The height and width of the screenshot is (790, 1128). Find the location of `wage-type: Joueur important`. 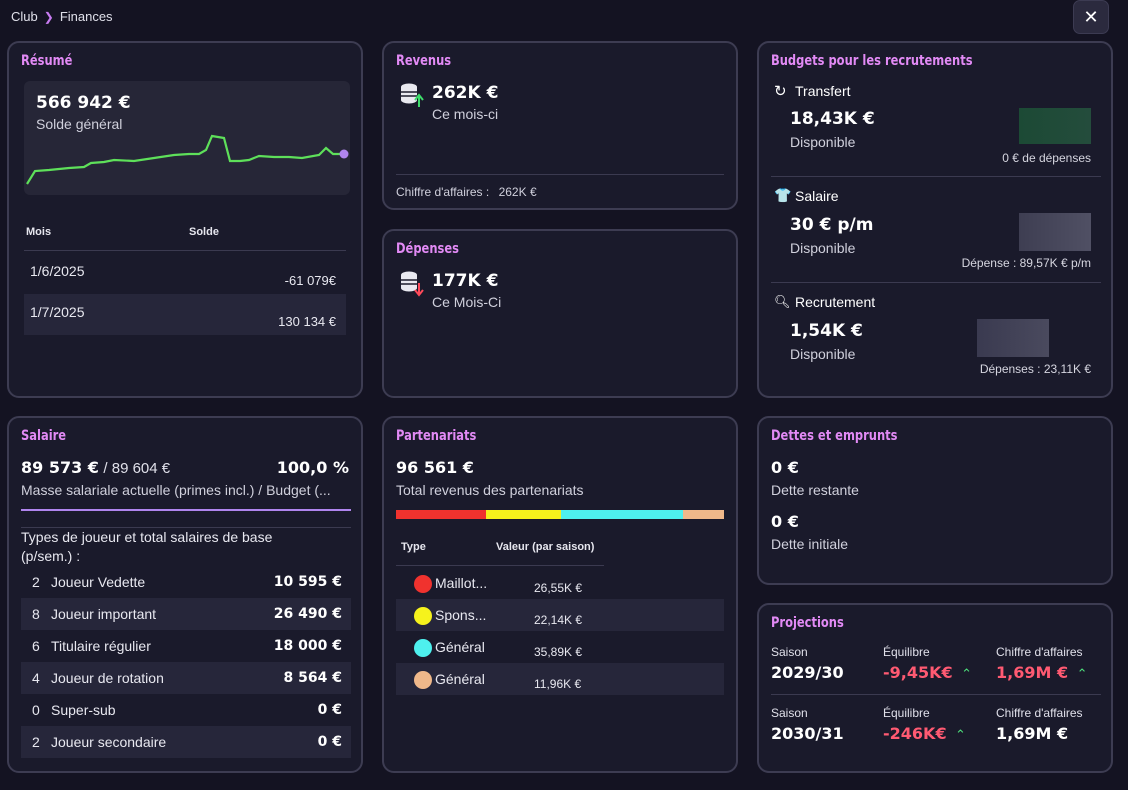

wage-type: Joueur important is located at coordinates (104, 614).